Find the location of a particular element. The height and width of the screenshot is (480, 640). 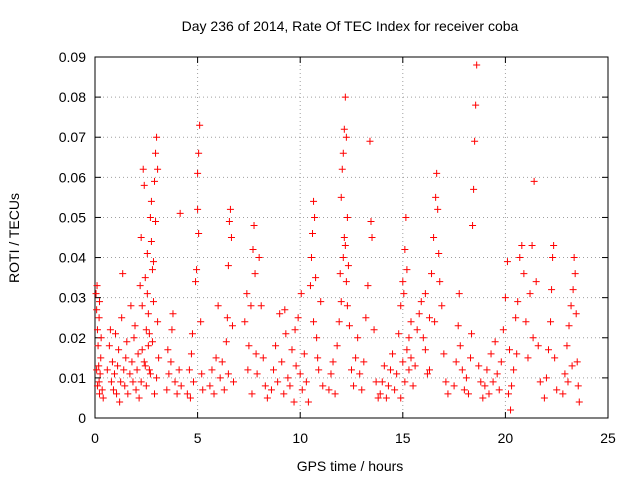

y-axis-label: ROTI / TECUs is located at coordinates (14, 238).